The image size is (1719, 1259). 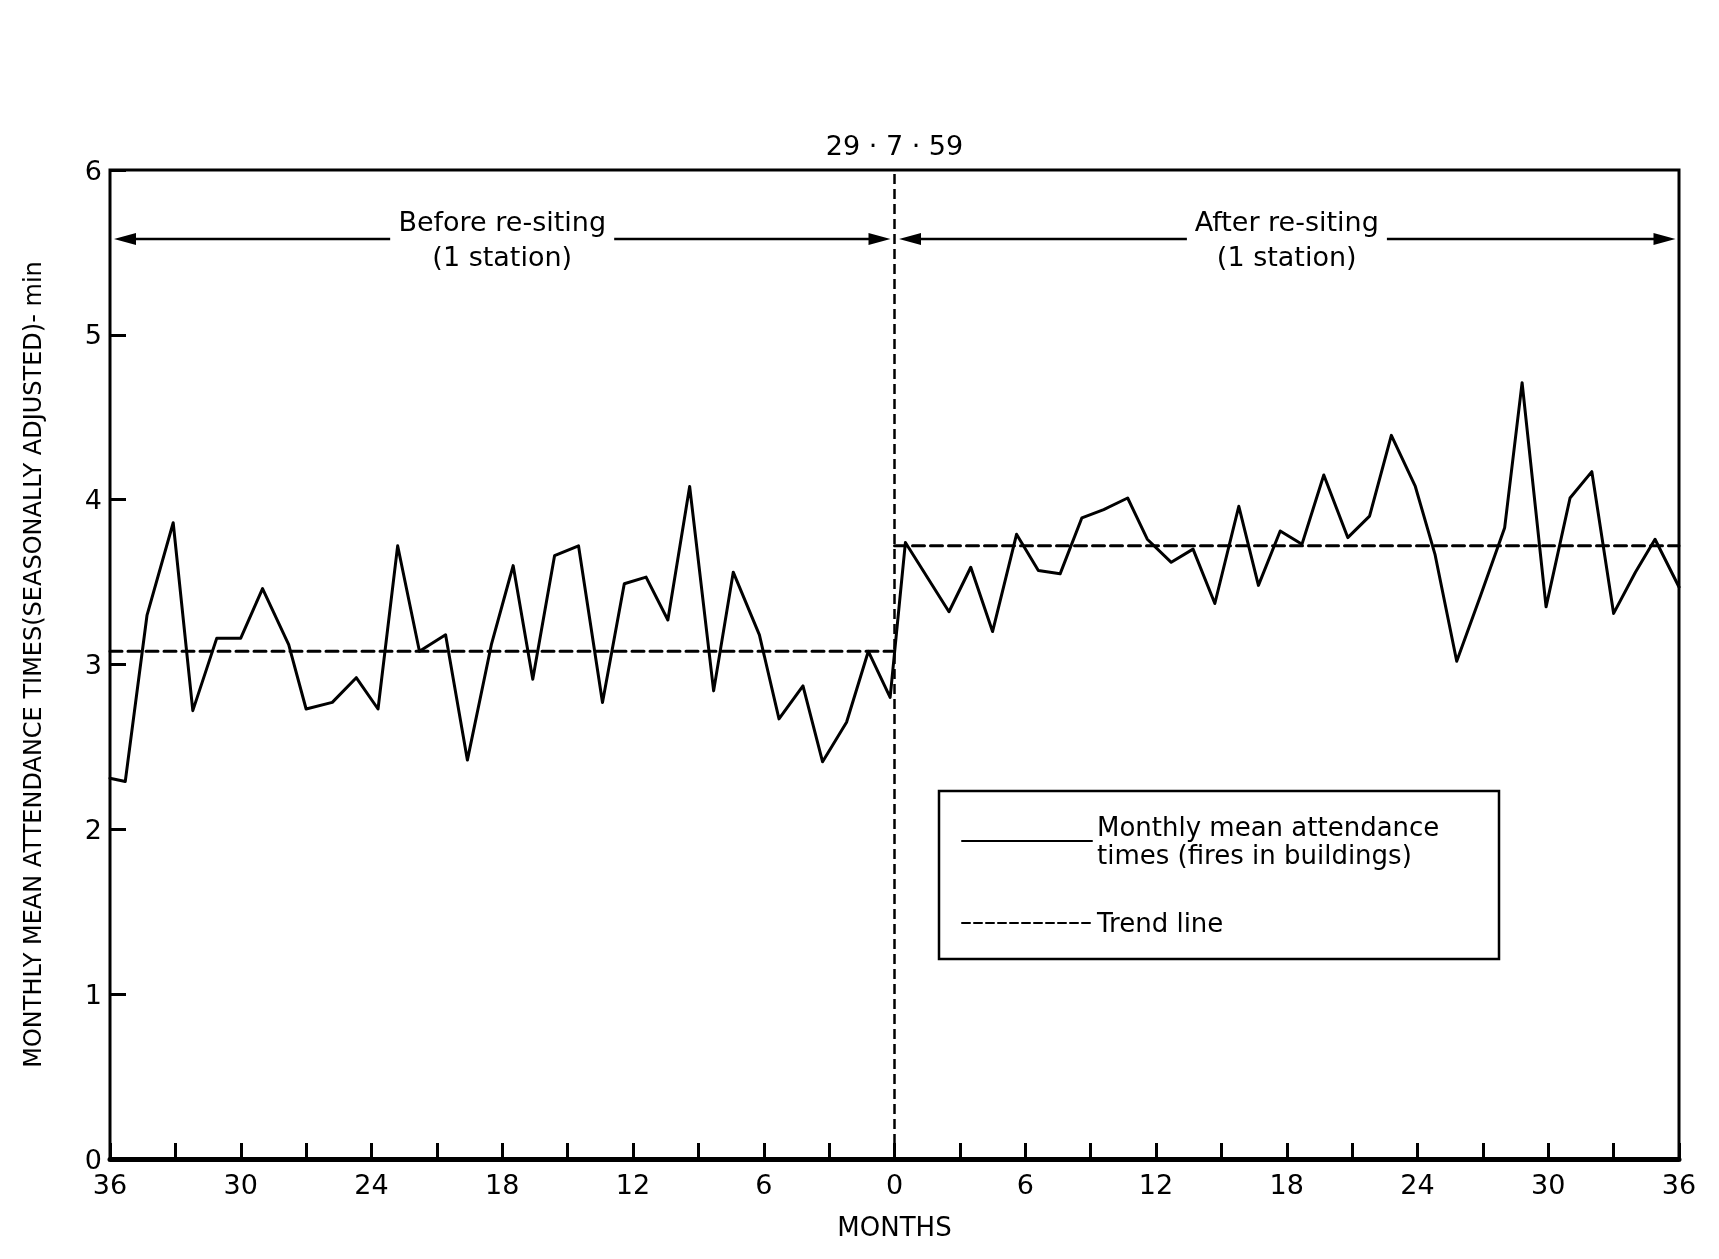 I want to click on x-tick-label: 0, so click(x=894, y=1184).